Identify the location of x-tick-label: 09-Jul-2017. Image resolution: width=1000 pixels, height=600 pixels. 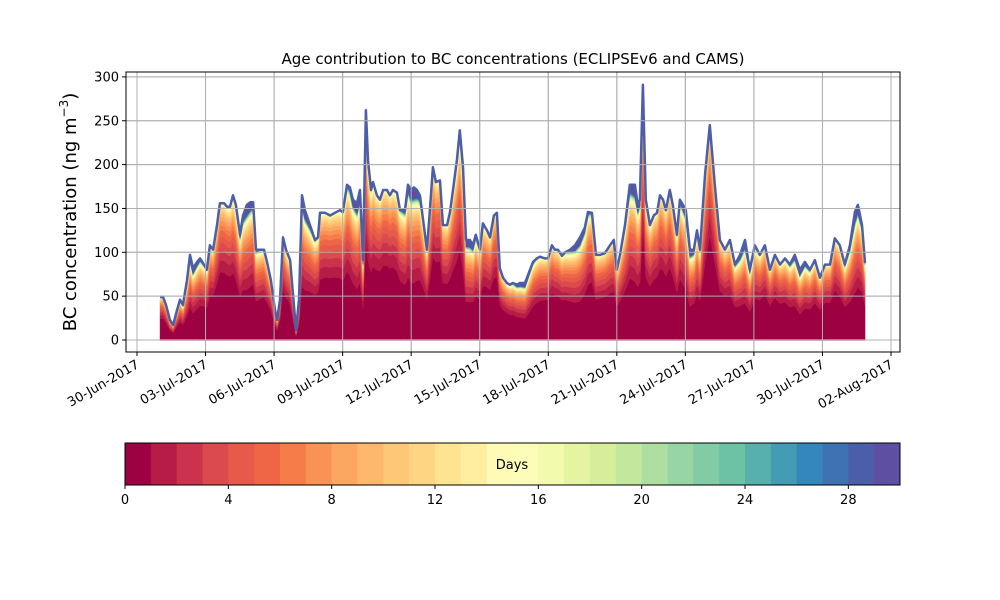
(311, 382).